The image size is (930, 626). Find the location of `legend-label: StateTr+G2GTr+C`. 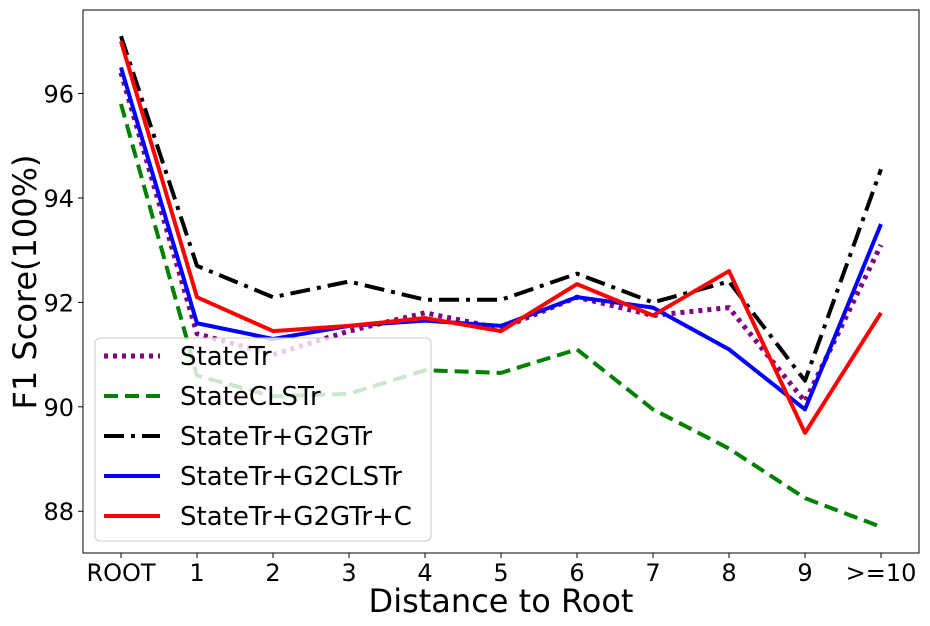

legend-label: StateTr+G2GTr+C is located at coordinates (296, 517).